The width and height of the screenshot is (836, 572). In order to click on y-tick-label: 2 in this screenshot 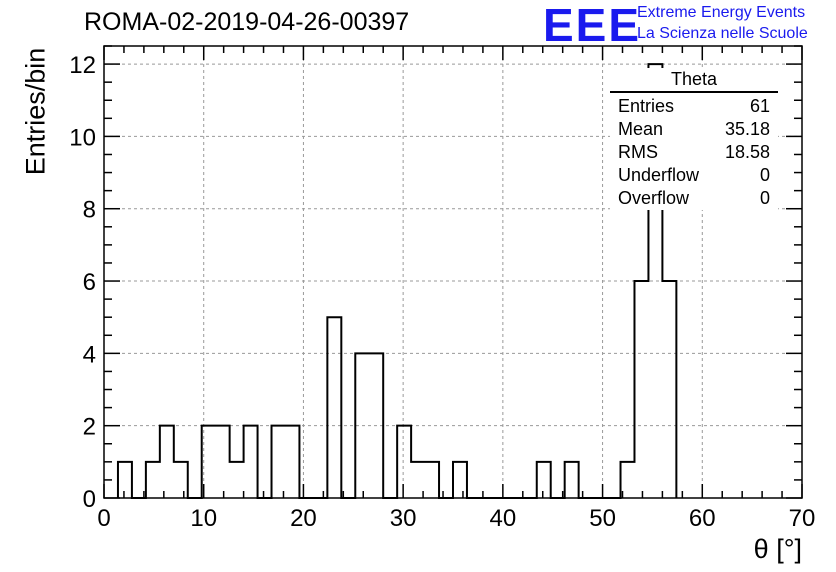, I will do `click(89, 427)`.